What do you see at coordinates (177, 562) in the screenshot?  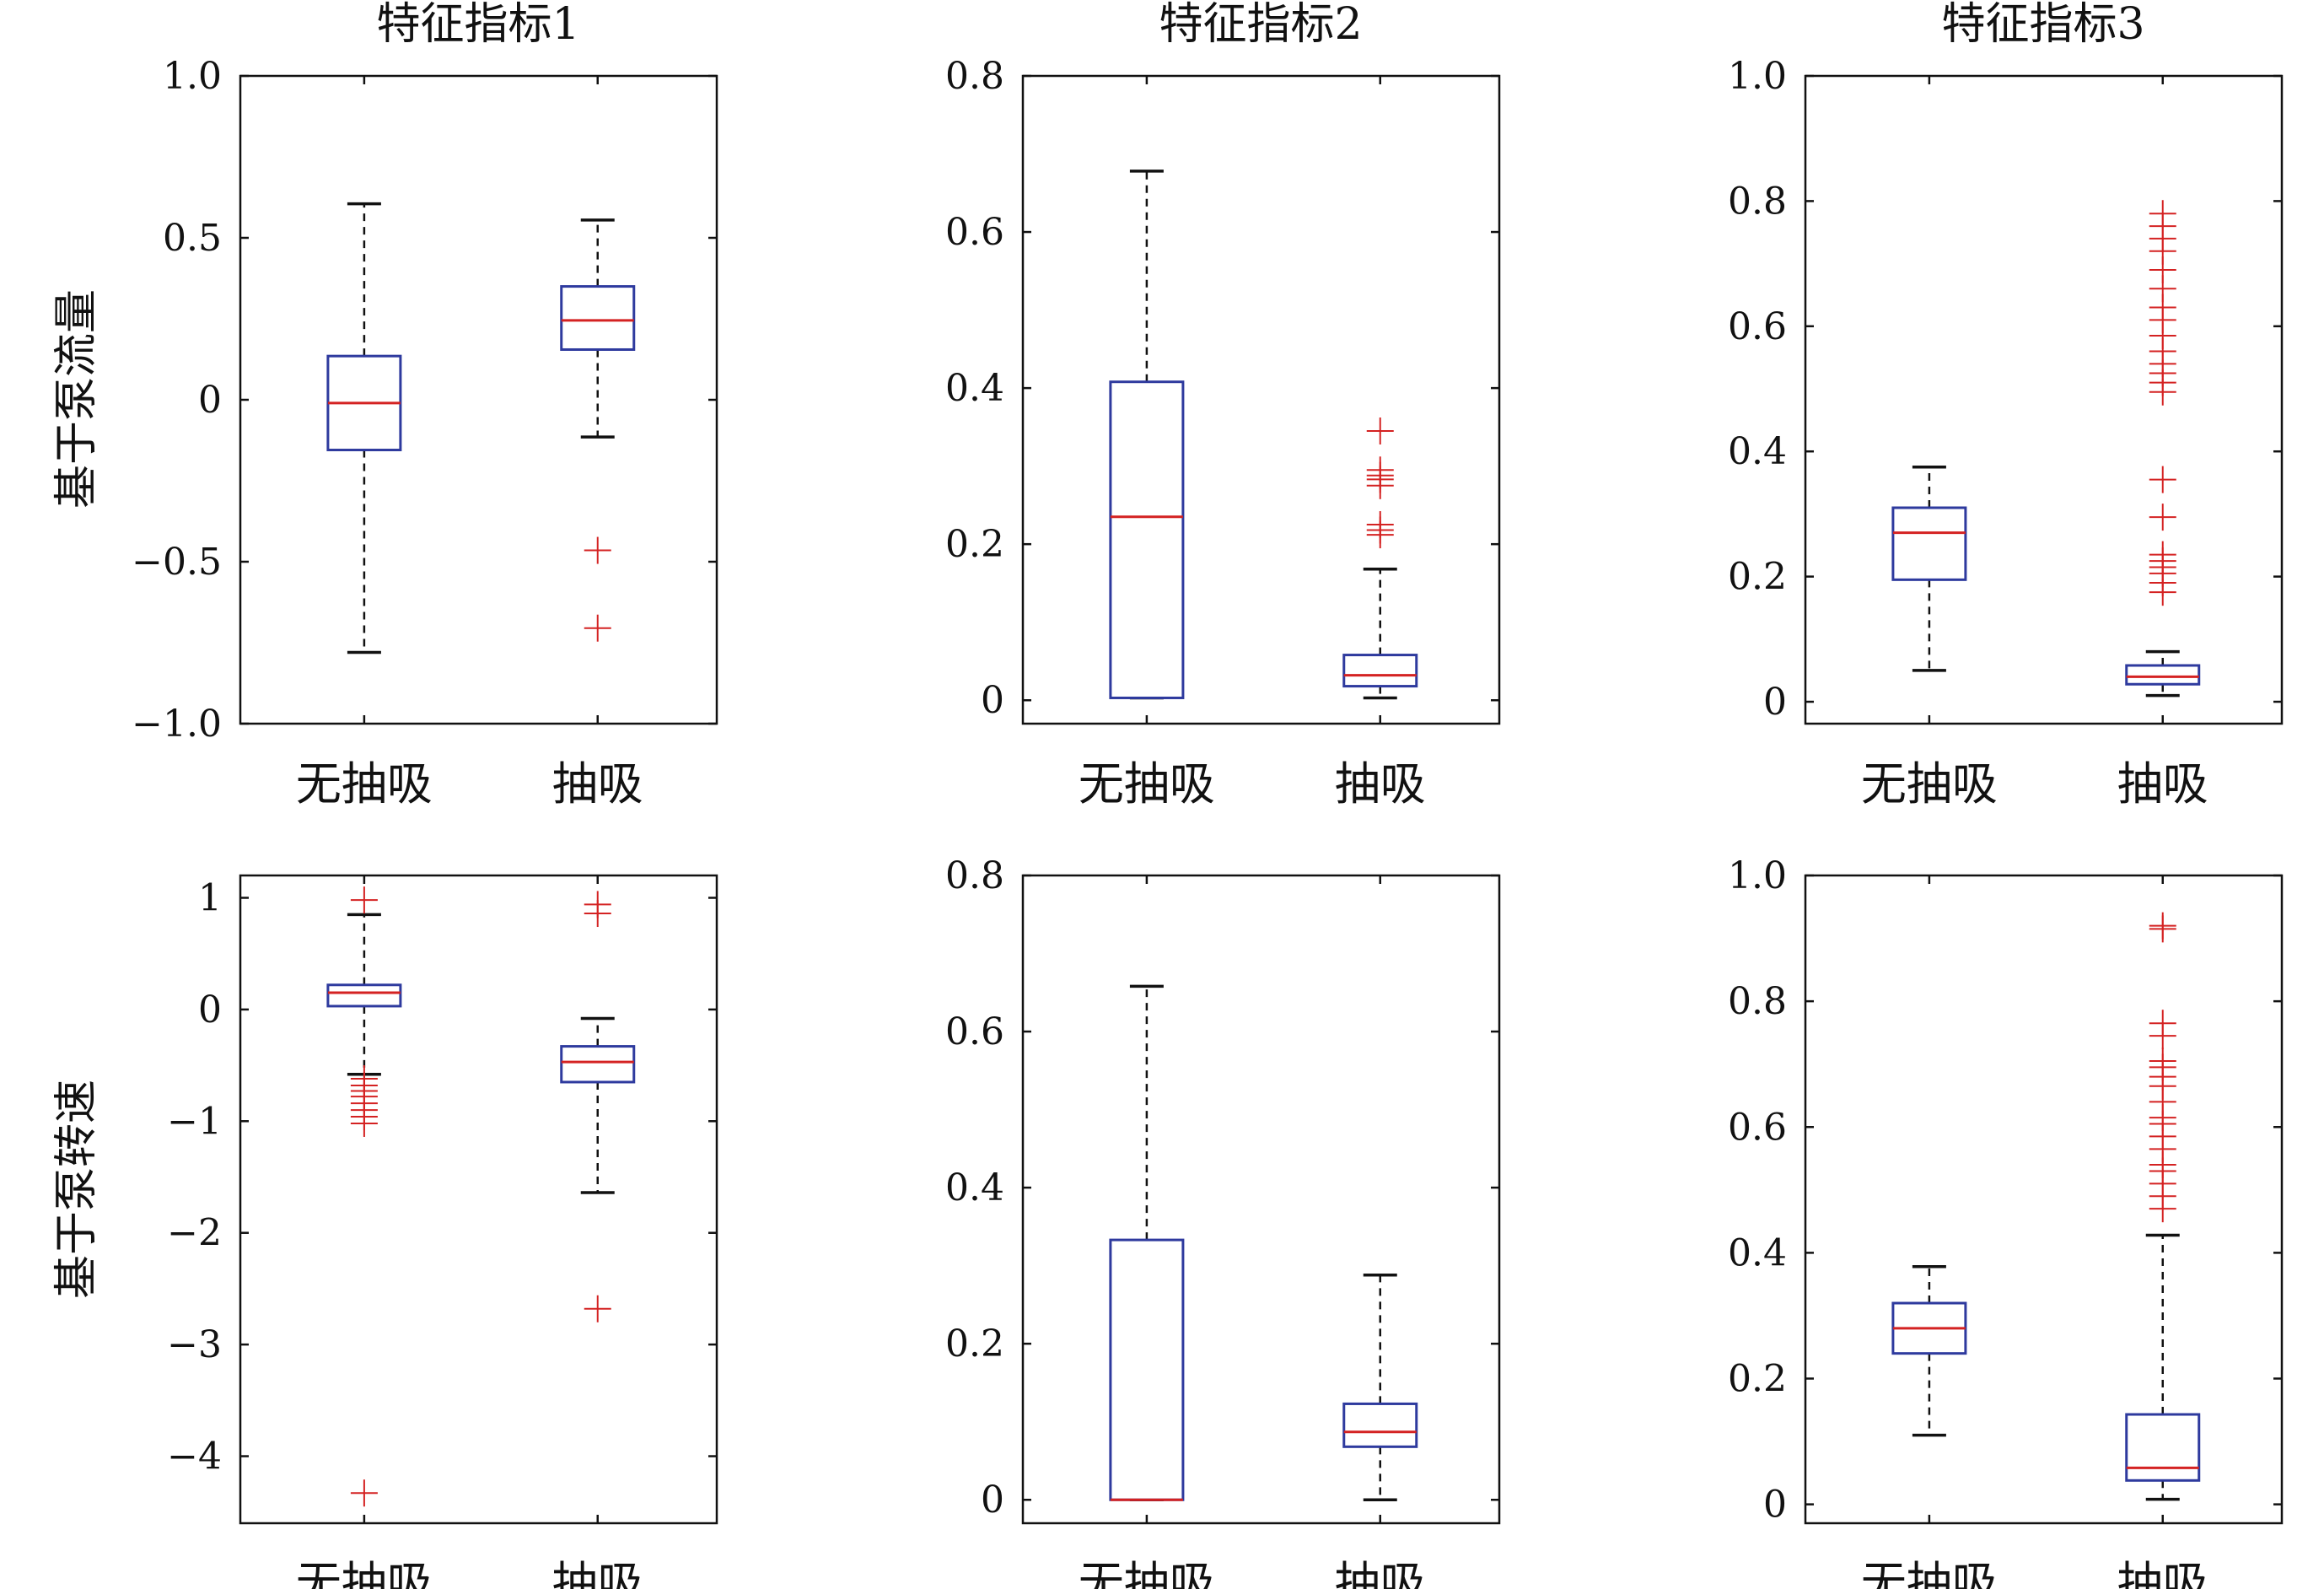 I see `y-tick-label: −0.5` at bounding box center [177, 562].